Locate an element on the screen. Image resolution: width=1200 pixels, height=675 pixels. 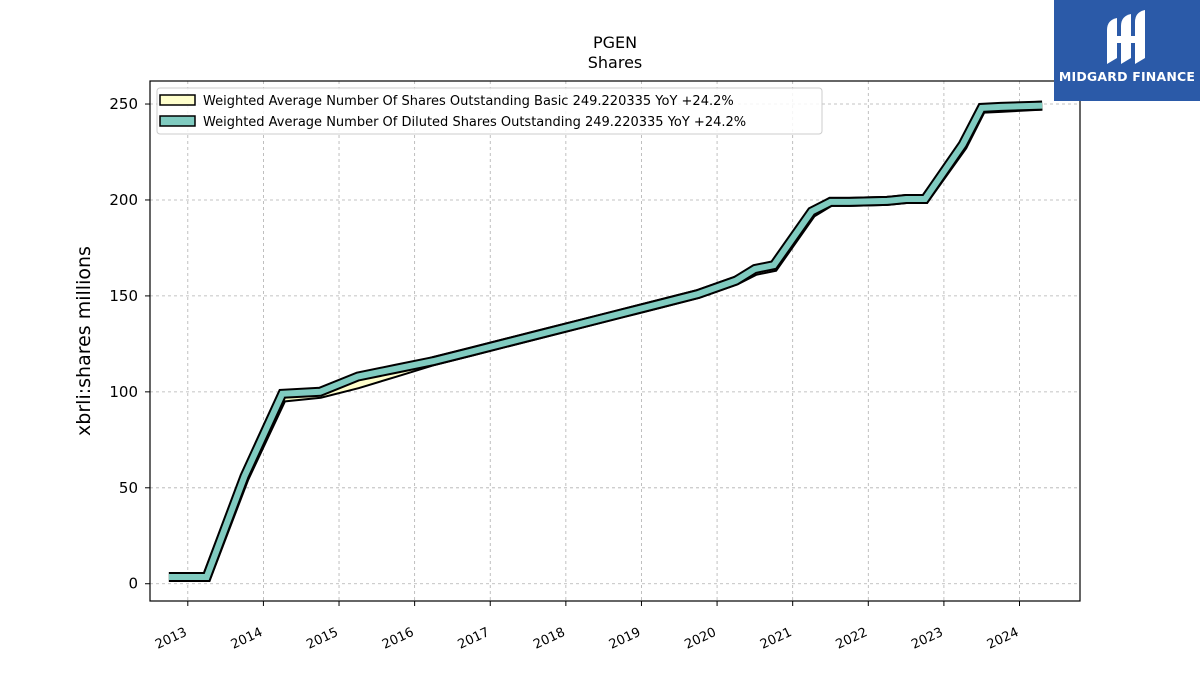
logo: MIDGARD FINANCE is located at coordinates (1127, 50).